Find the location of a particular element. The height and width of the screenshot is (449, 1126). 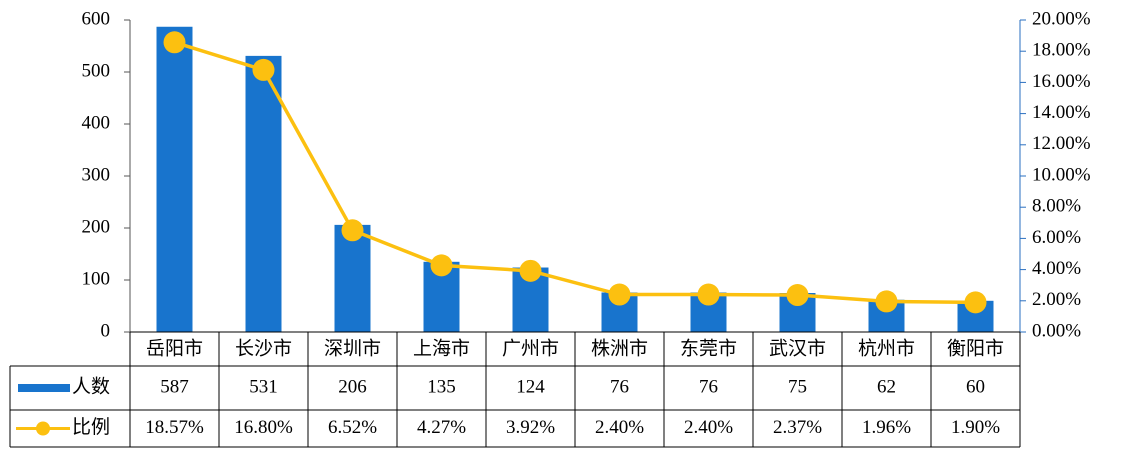

y2-tick-label: 4.00% is located at coordinates (1056, 268).